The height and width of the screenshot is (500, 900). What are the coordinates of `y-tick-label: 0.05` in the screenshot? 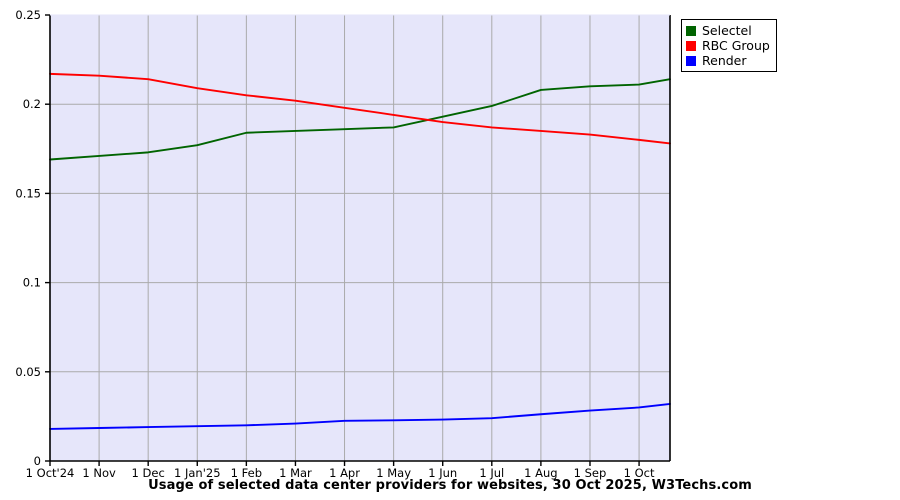 It's located at (28, 372).